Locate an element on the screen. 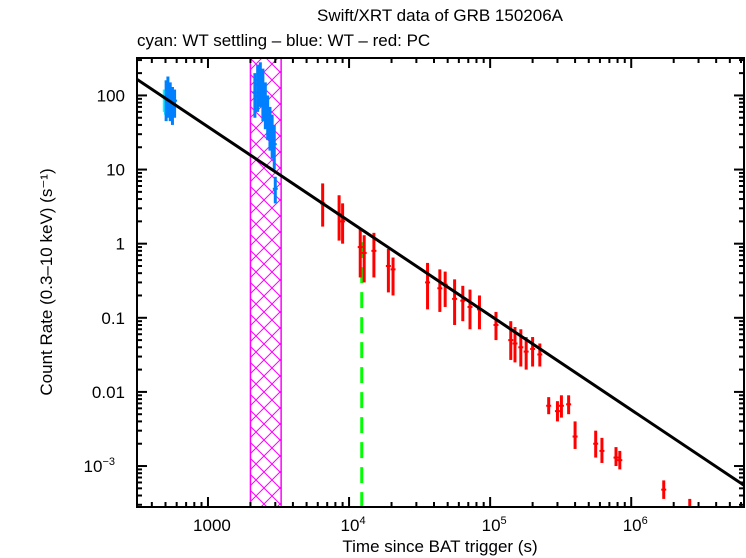  shaded-interval is located at coordinates (265, 282).